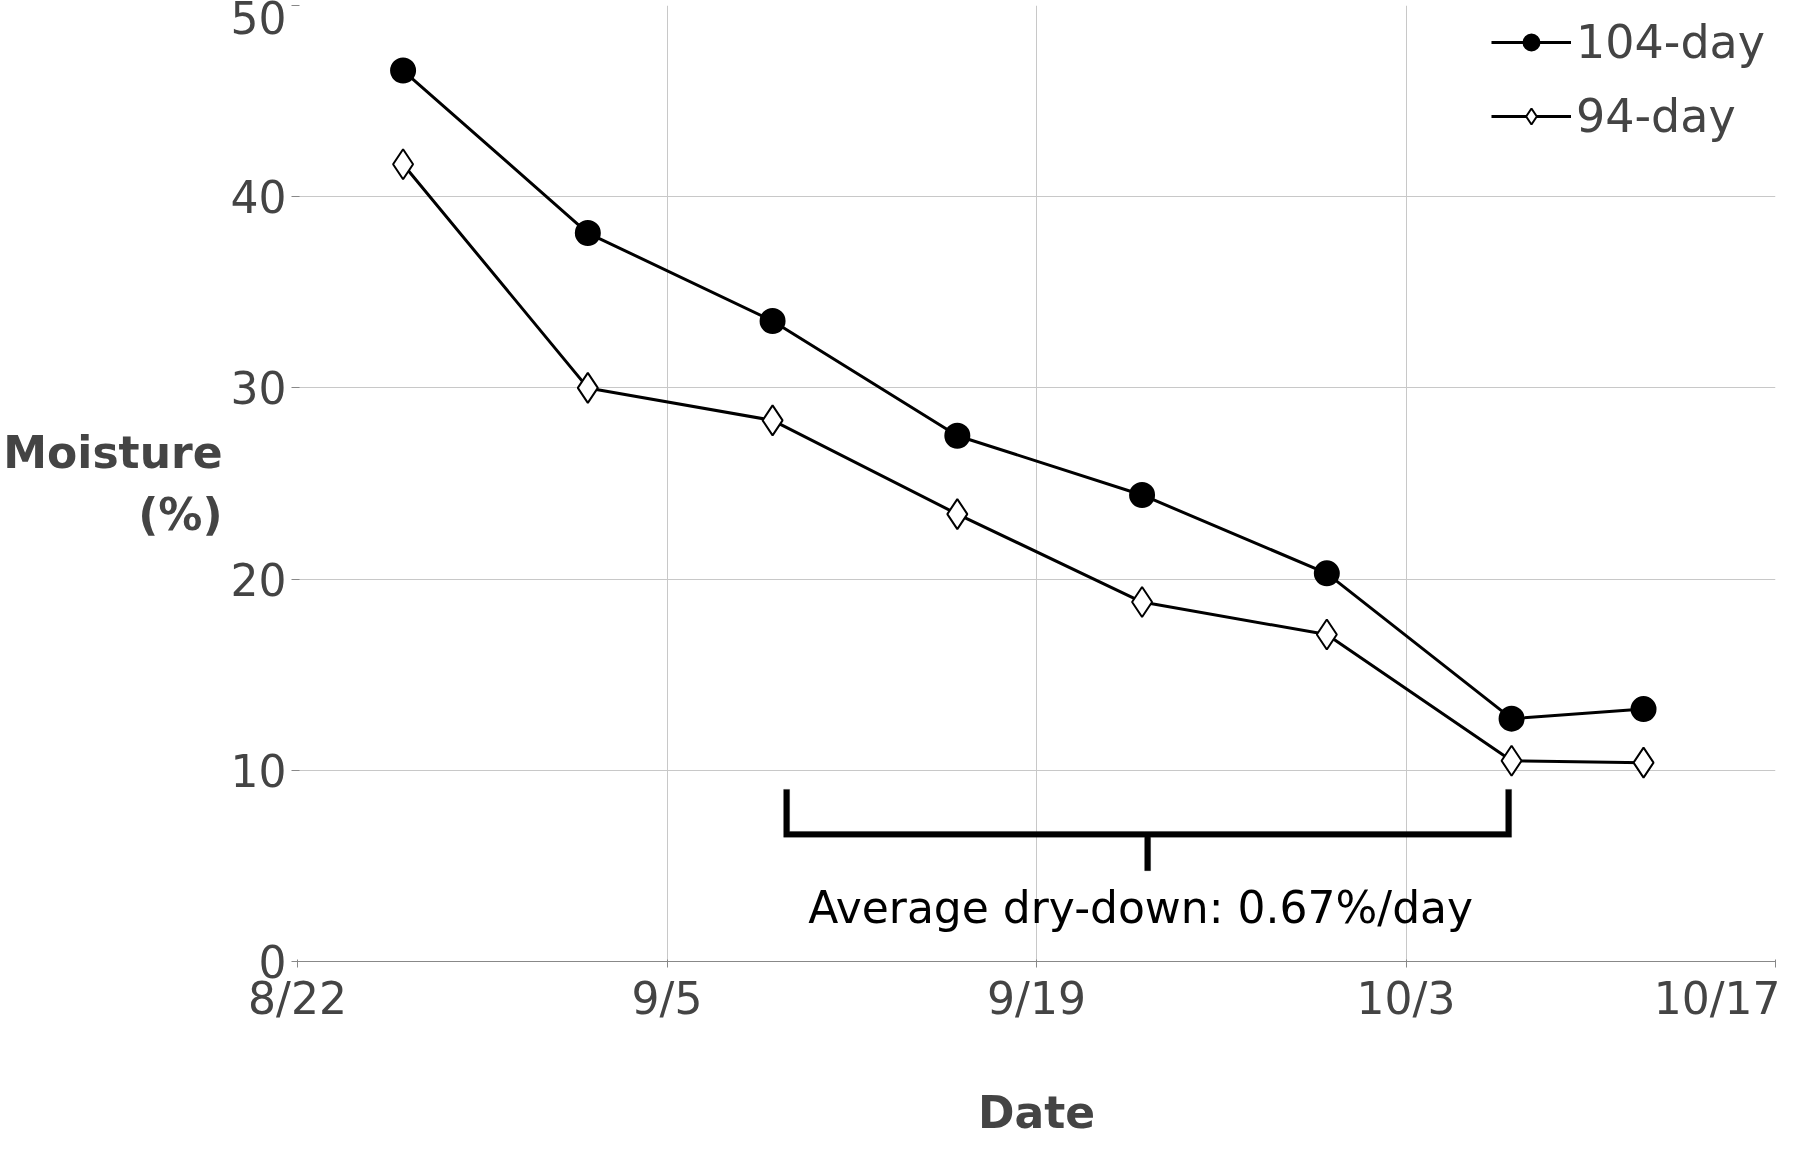 The width and height of the screenshot is (1814, 1172). What do you see at coordinates (1141, 907) in the screenshot?
I see `annotation: Average dry-down: 0.67%/day` at bounding box center [1141, 907].